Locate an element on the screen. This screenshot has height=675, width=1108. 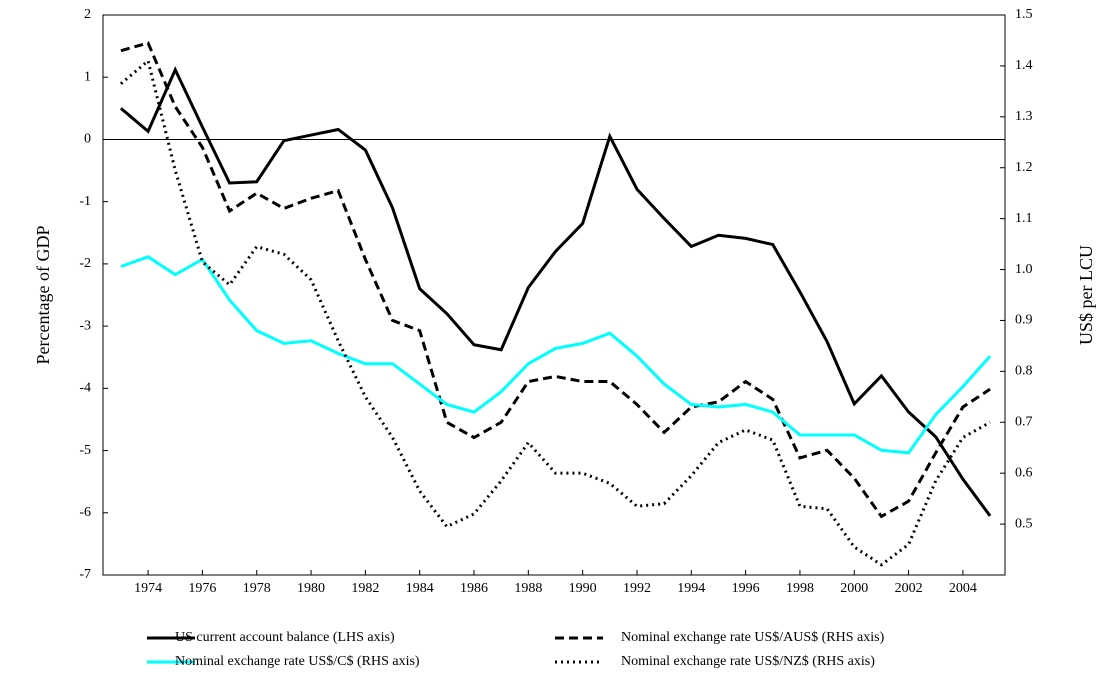
y2-tick-label: 0.9 is located at coordinates (1024, 320).